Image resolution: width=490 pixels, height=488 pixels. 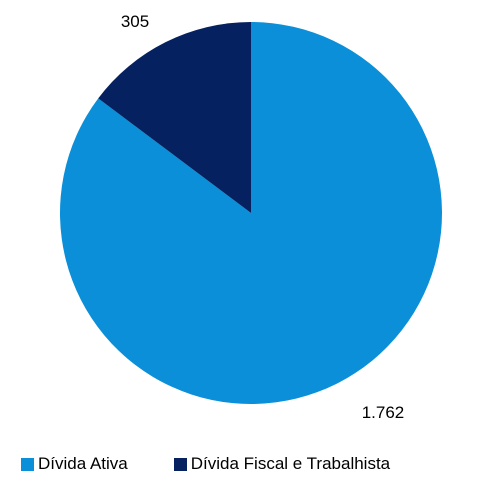 What do you see at coordinates (83, 463) in the screenshot?
I see `legend-label-divida-ativa: Dívida Ativa` at bounding box center [83, 463].